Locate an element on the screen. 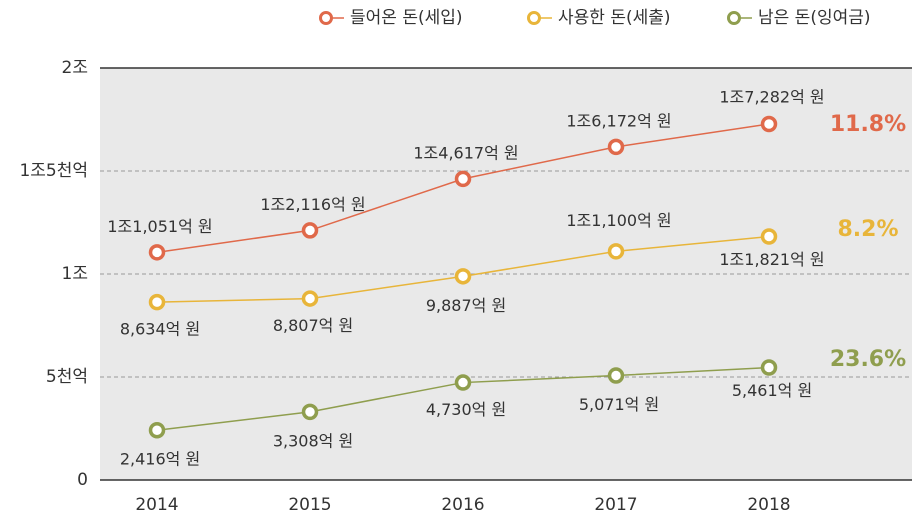  x-tick-label: 2015 is located at coordinates (309, 505).